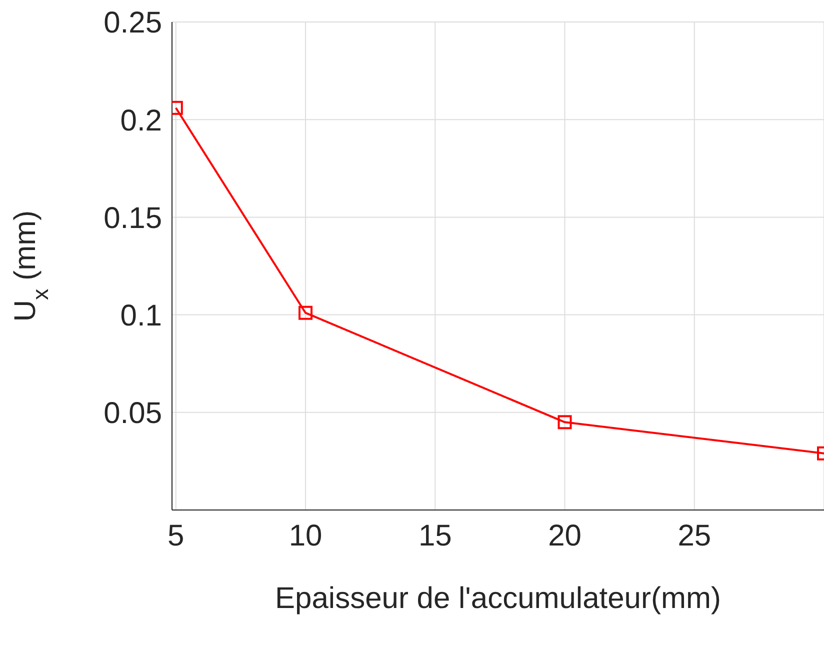  Describe the element at coordinates (435, 535) in the screenshot. I see `x-tick-label: 15` at that location.